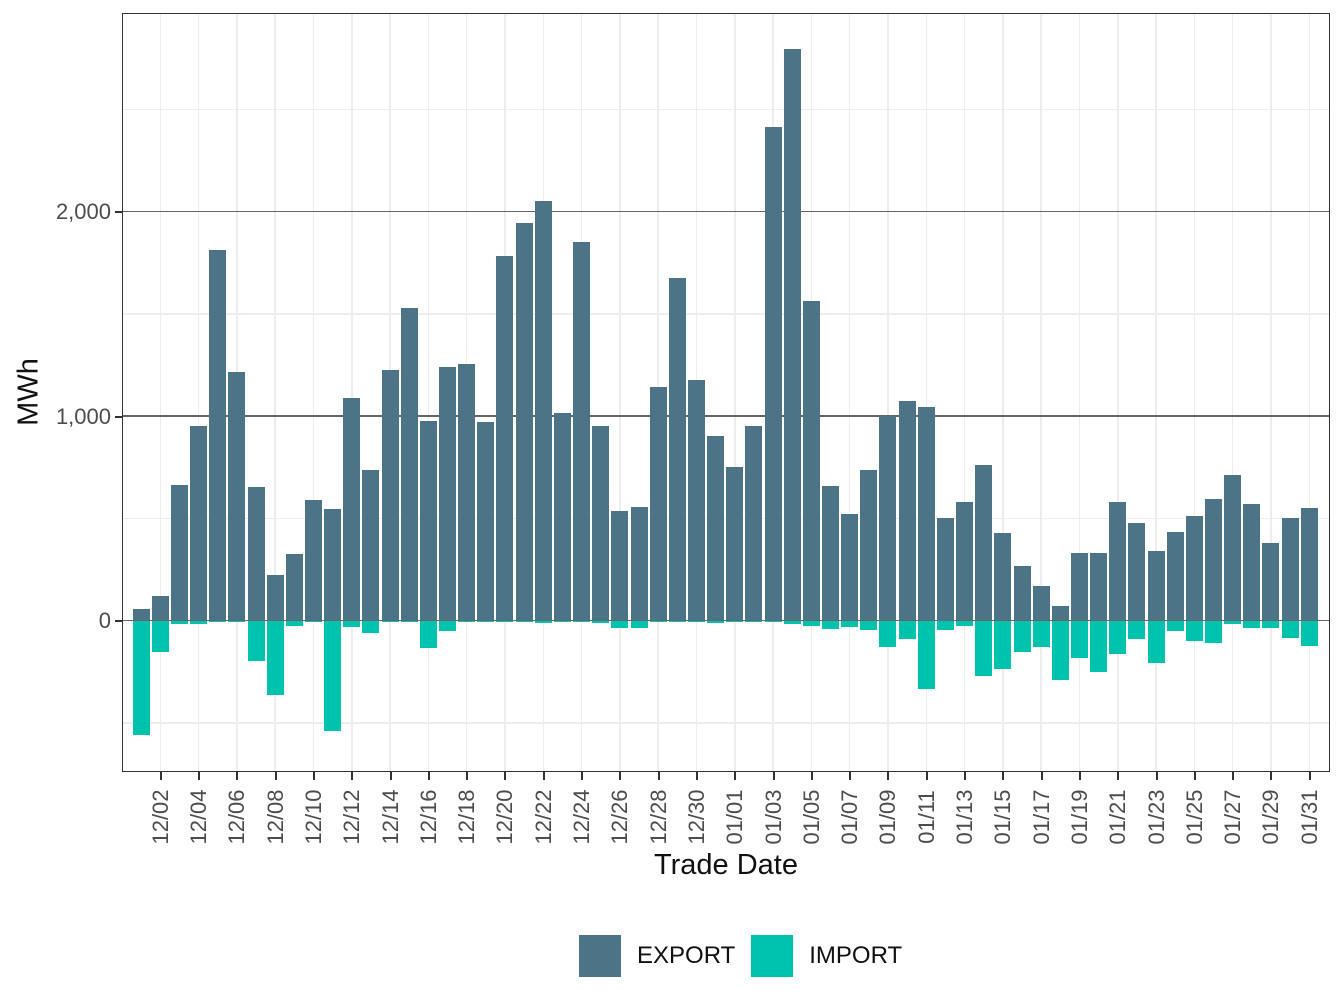 The width and height of the screenshot is (1344, 1008). I want to click on x-tick-label: 01/15, so click(1003, 817).